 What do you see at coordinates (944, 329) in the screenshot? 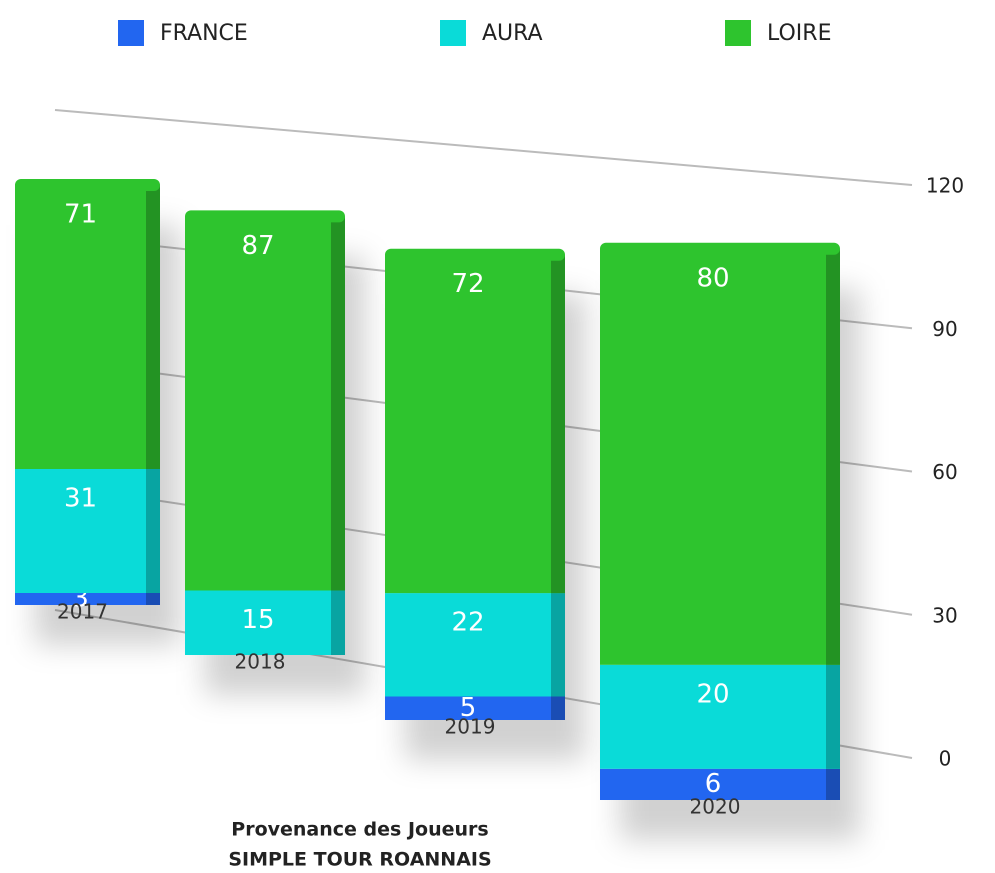
I see `y-tick-label: 90` at bounding box center [944, 329].